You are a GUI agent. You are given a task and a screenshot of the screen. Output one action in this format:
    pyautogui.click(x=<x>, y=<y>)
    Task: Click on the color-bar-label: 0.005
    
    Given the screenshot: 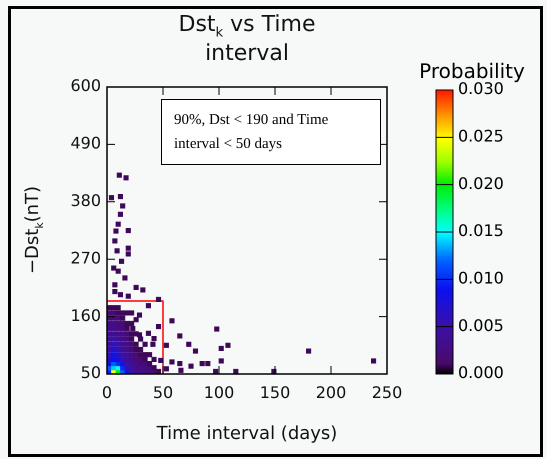 What is the action you would take?
    pyautogui.click(x=481, y=325)
    